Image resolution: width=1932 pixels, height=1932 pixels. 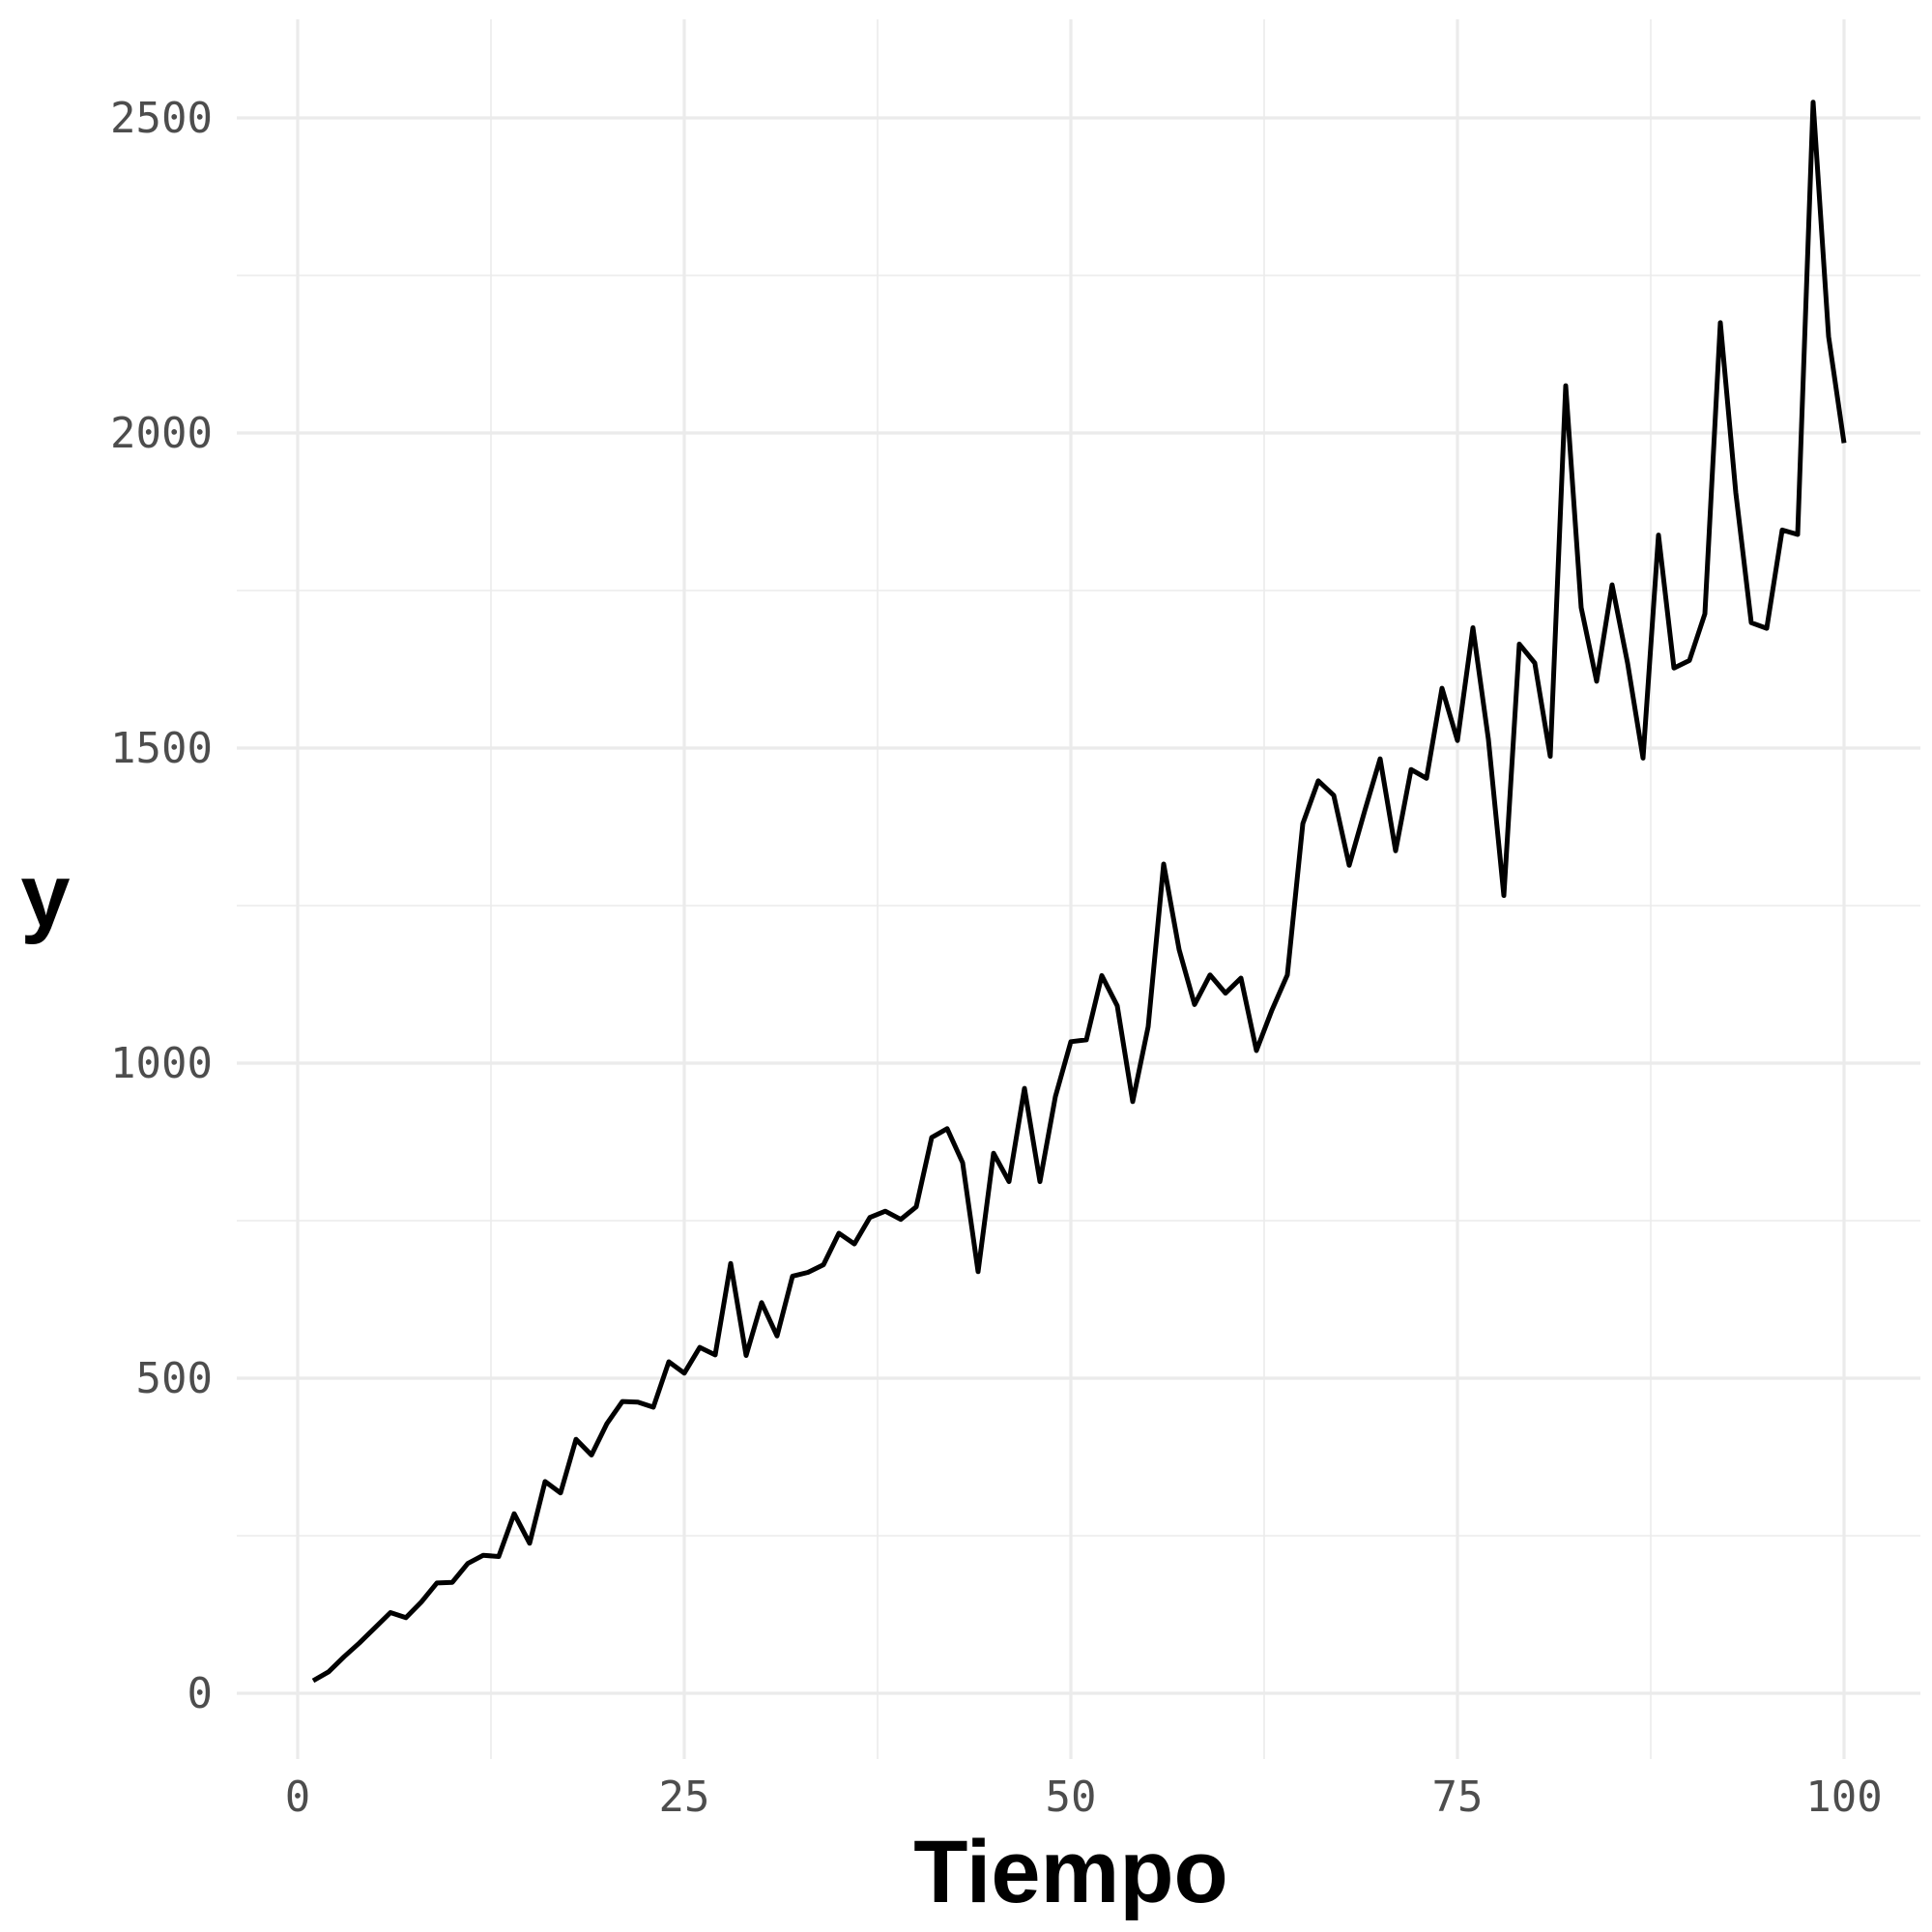 What do you see at coordinates (1843, 1797) in the screenshot?
I see `x-tick-label: 100` at bounding box center [1843, 1797].